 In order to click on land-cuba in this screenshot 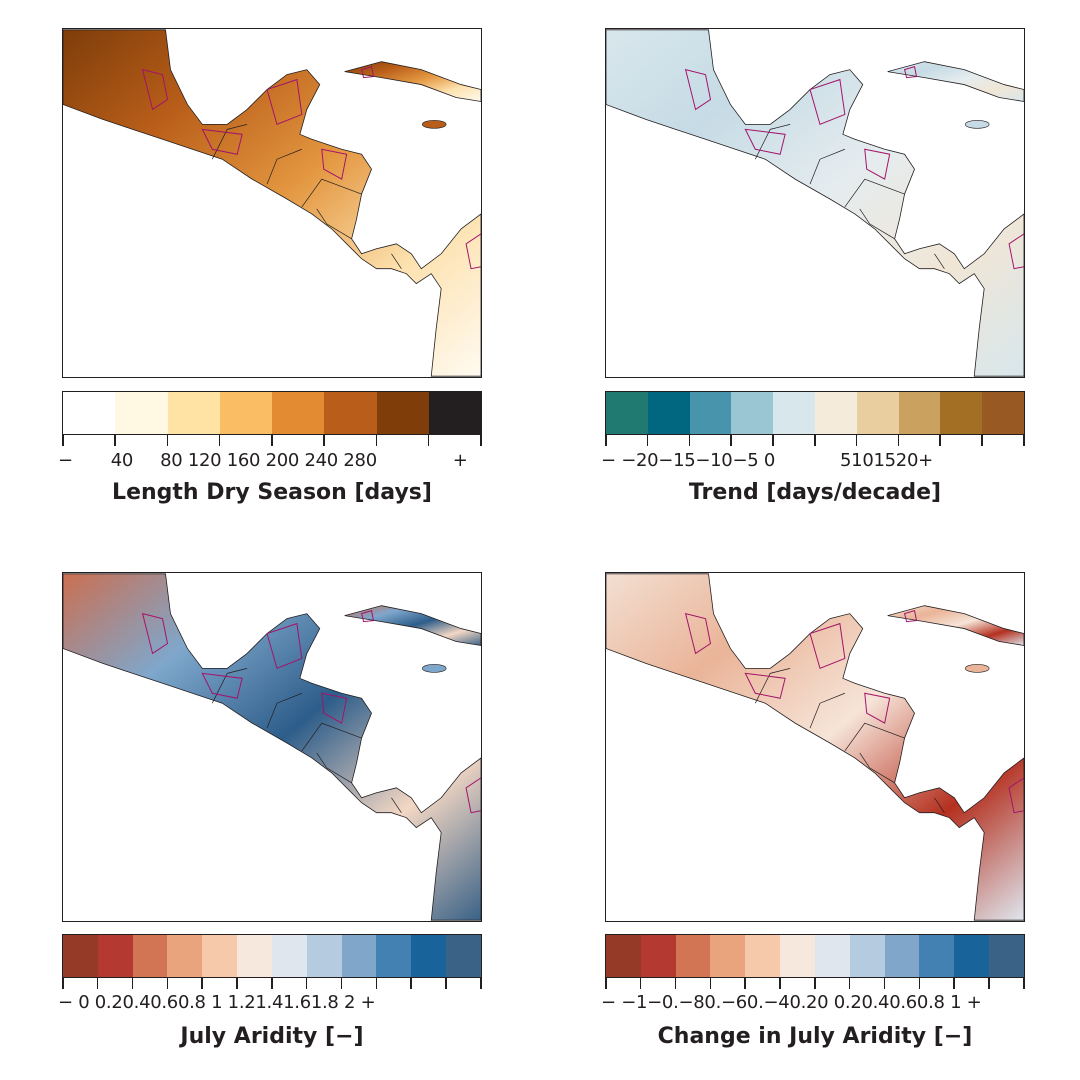, I will do `click(955, 625)`.